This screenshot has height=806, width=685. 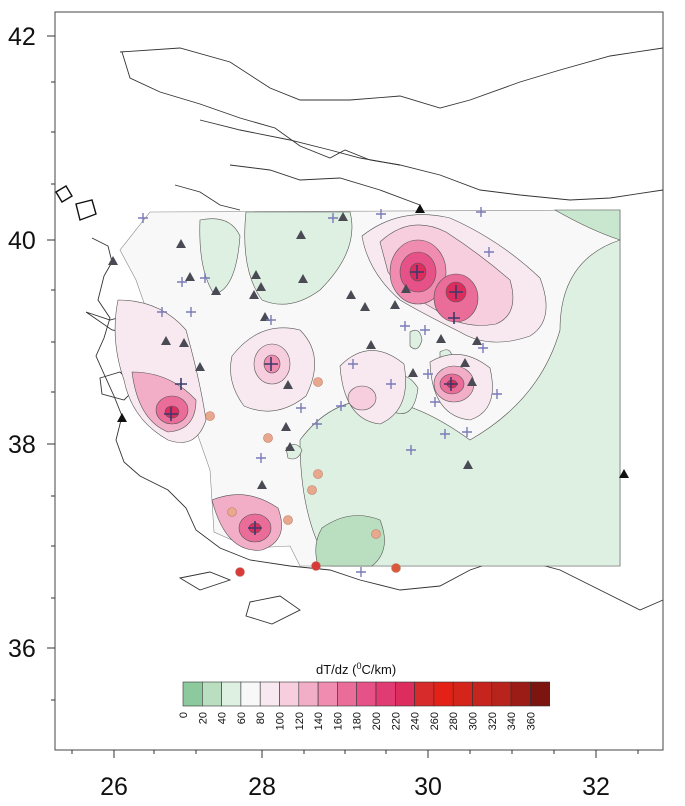 I want to click on colorbar-tick-label: 80, so click(x=261, y=718).